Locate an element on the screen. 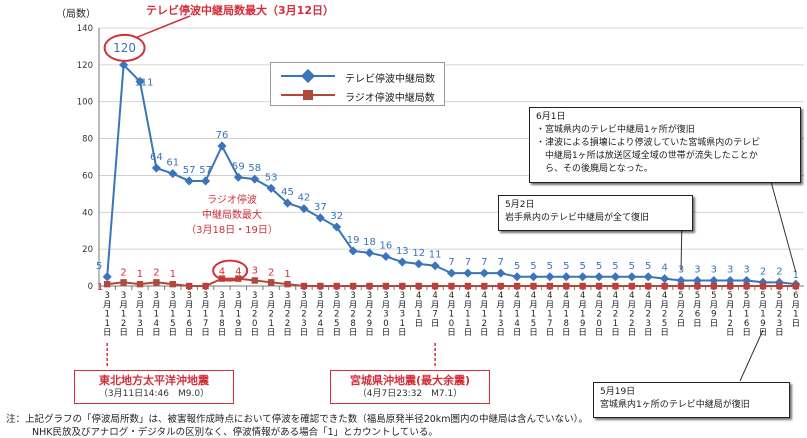 Image resolution: width=807 pixels, height=438 pixels. tv-data-label: 12 is located at coordinates (418, 253).